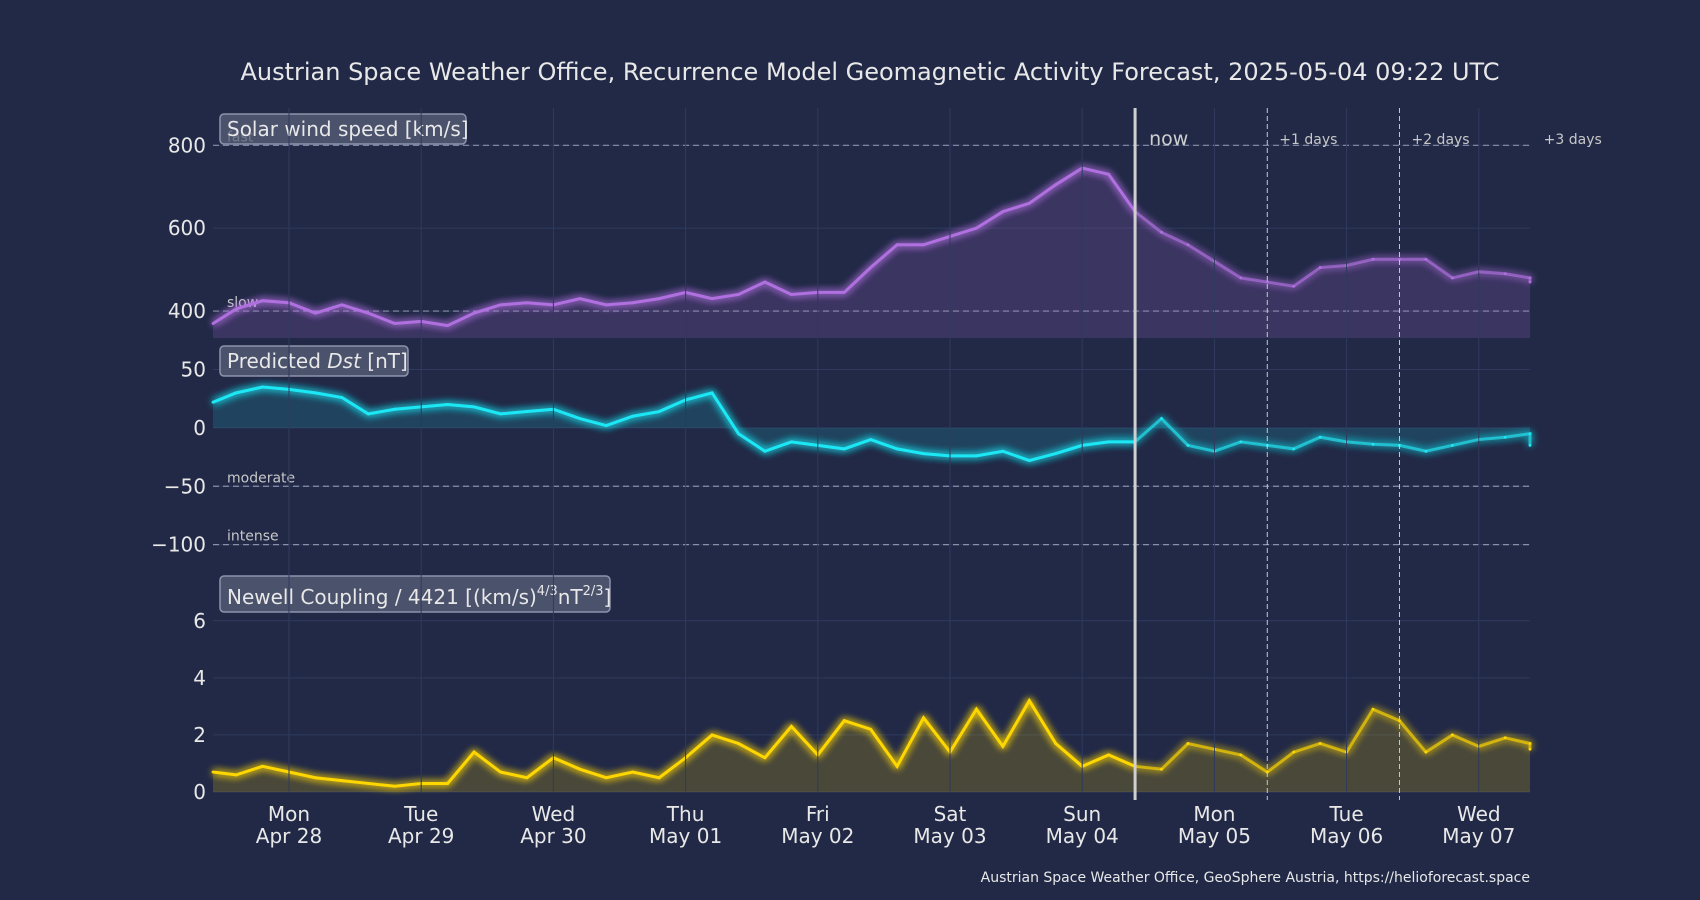 Image resolution: width=1700 pixels, height=900 pixels. I want to click on panel-title: Newell Coupling / 4421 [(km/s)4/3nT2/3], so click(419, 596).